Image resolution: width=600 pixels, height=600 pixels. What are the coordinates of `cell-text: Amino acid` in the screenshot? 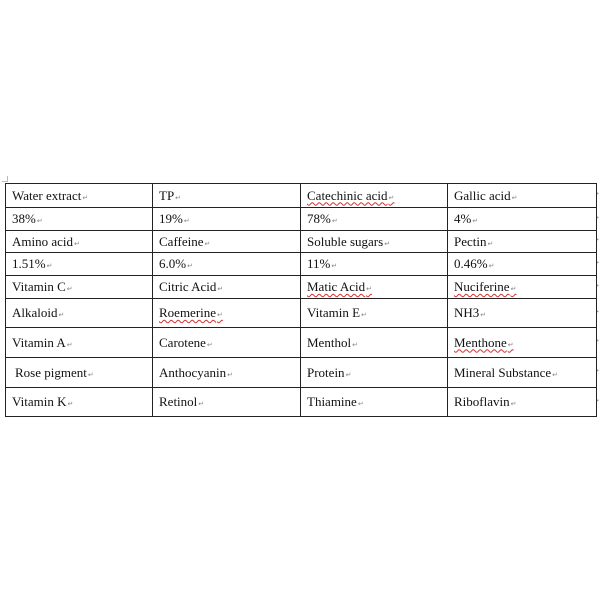 It's located at (46, 241).